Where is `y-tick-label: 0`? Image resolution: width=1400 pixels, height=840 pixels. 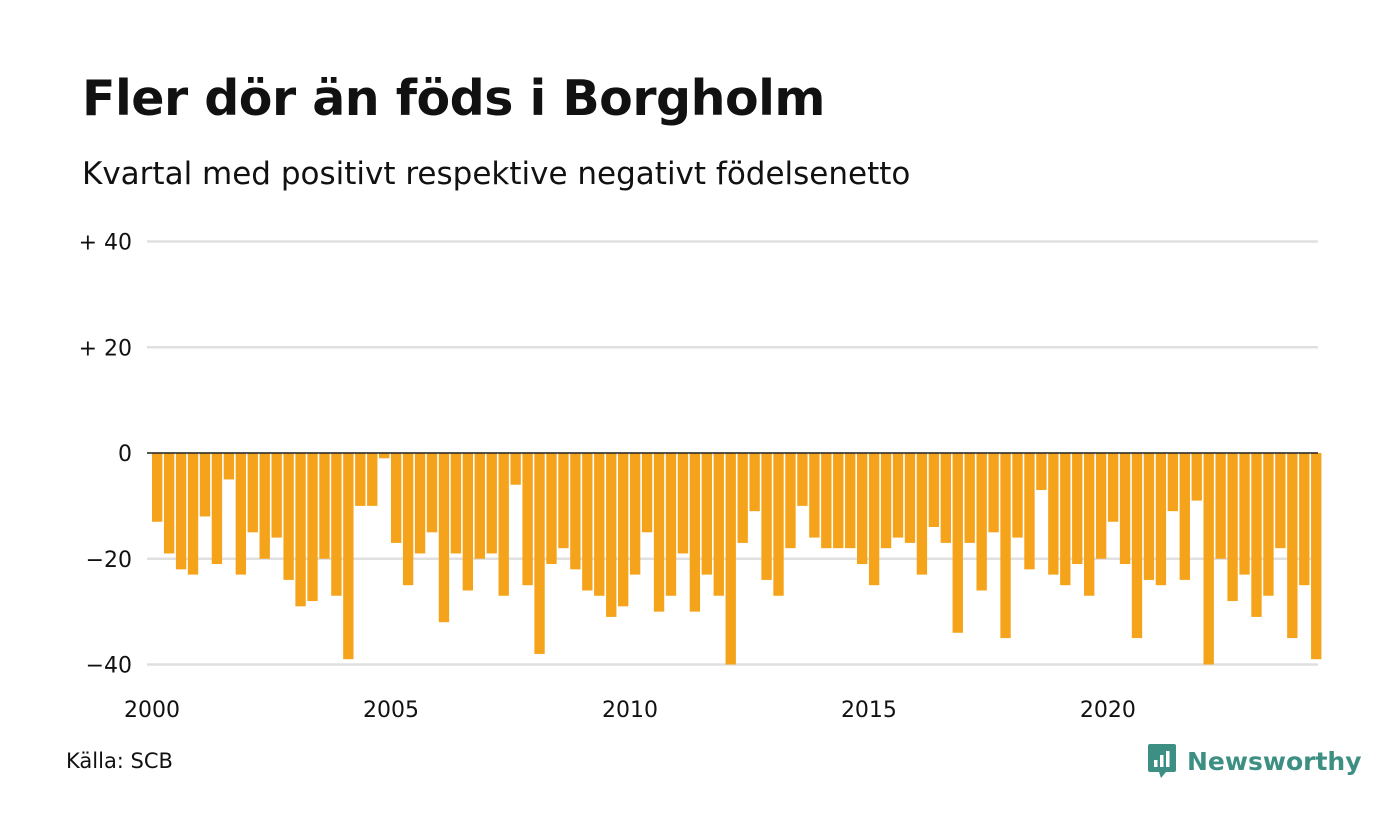 y-tick-label: 0 is located at coordinates (125, 454).